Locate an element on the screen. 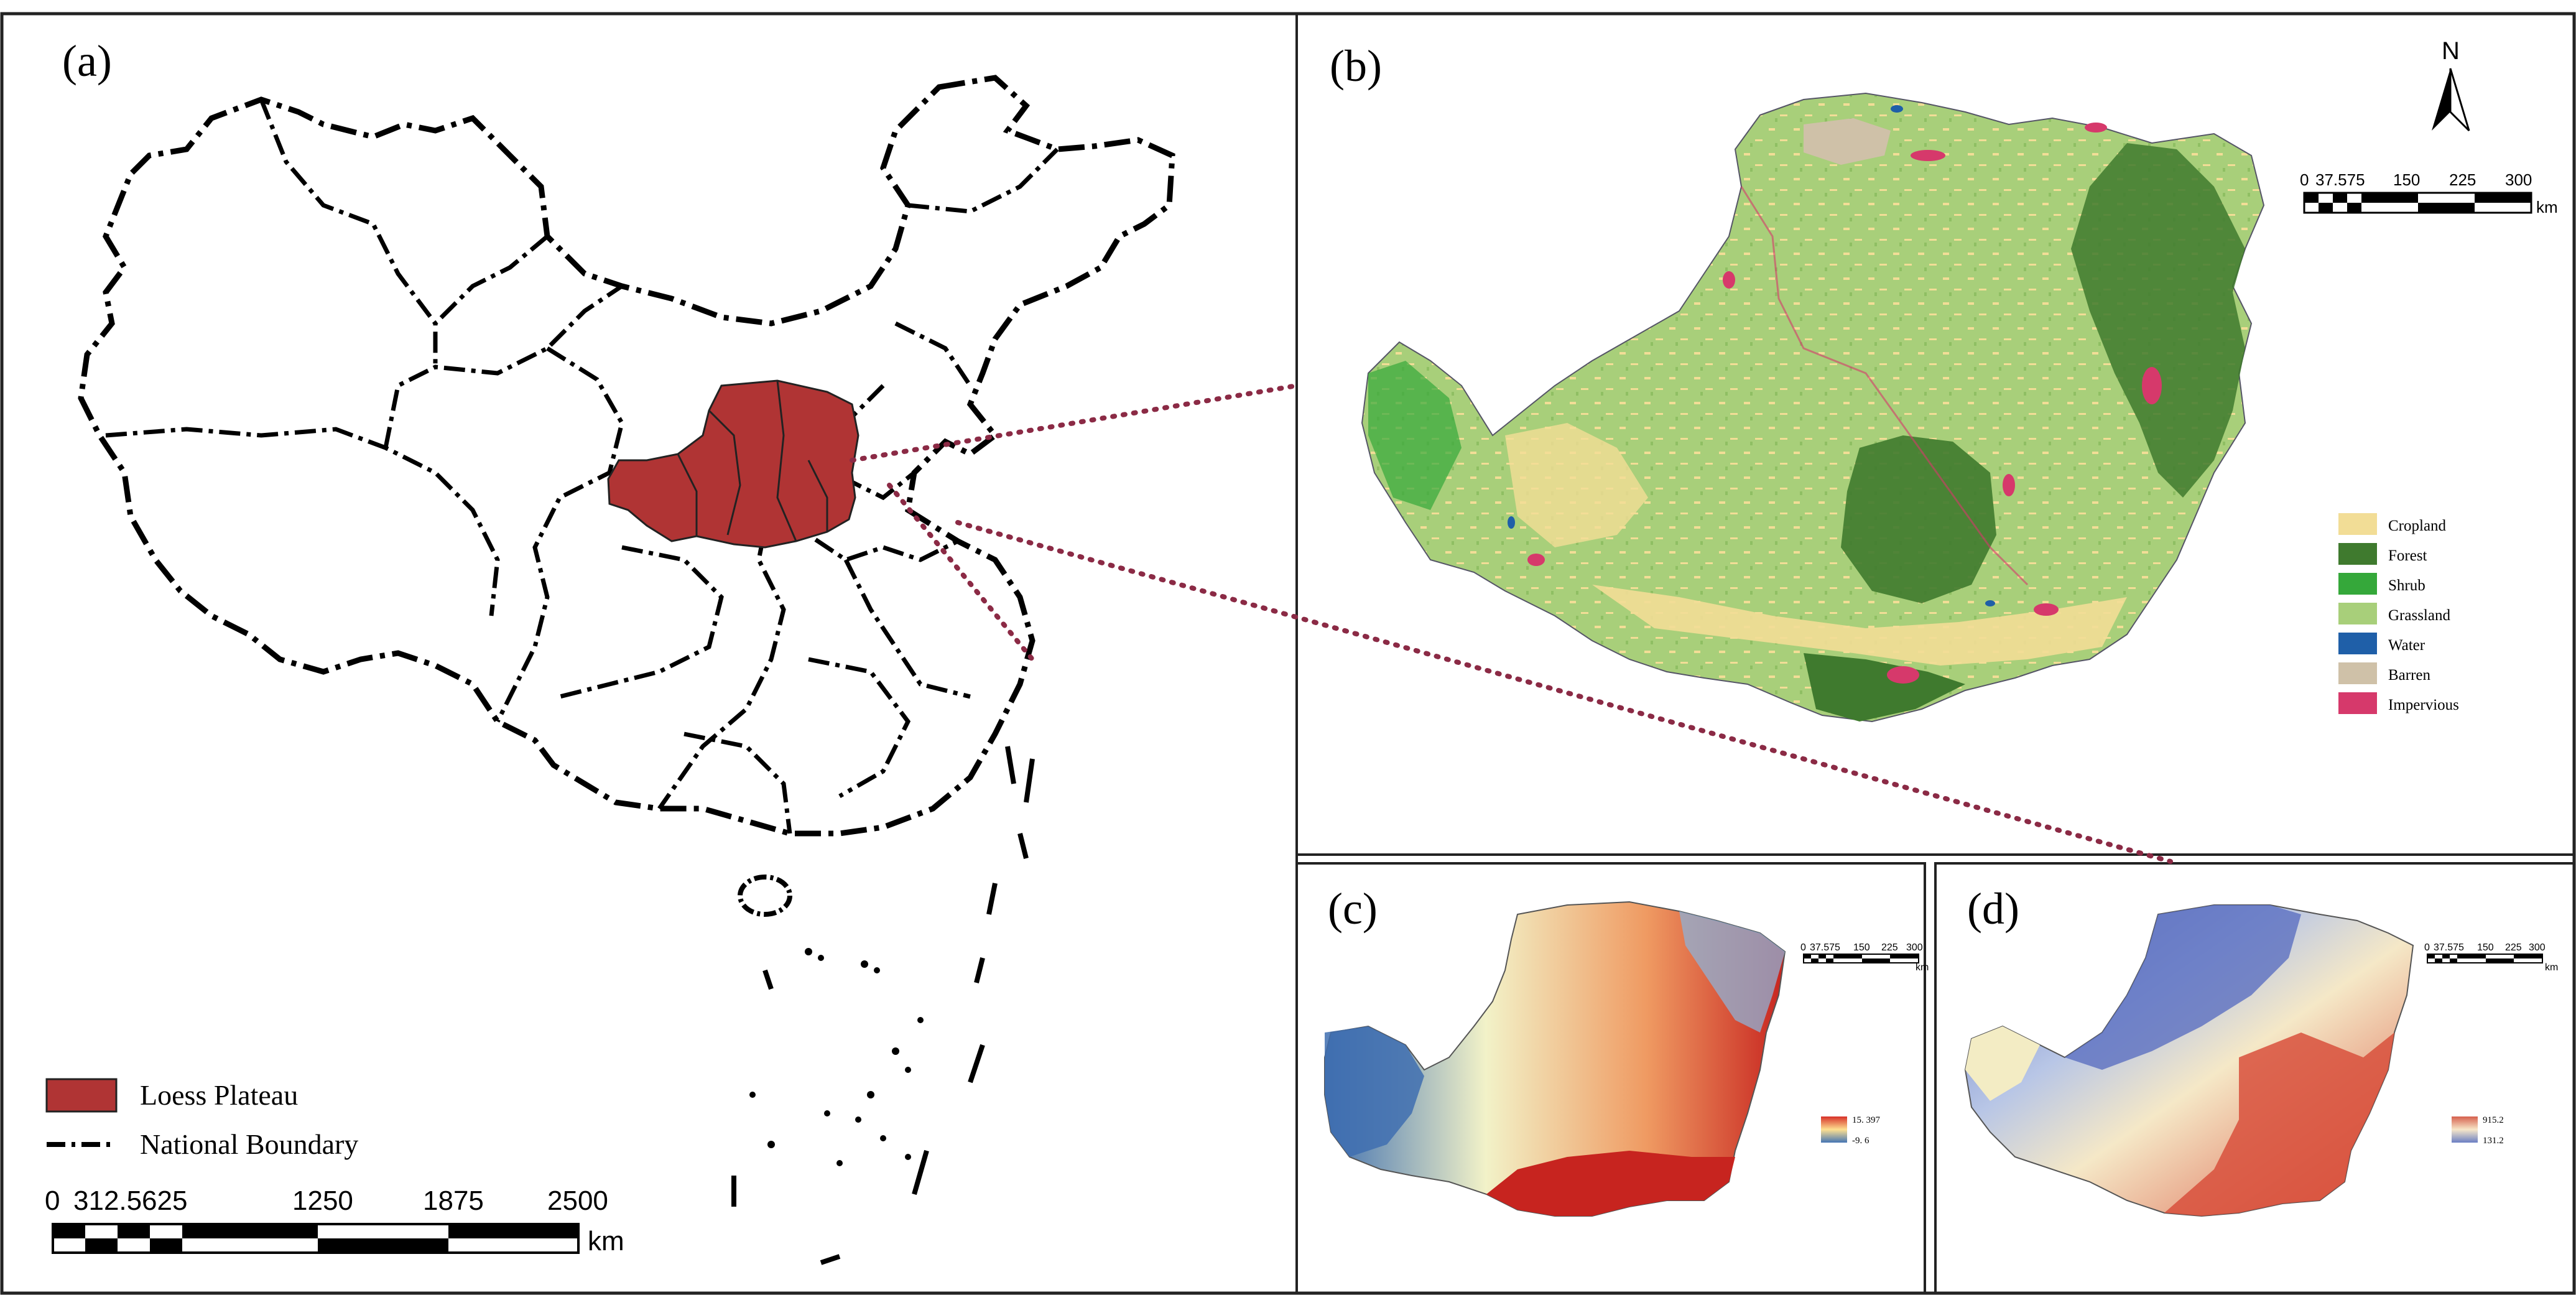 This screenshot has height=1295, width=2576. precipitation-wet-southeast is located at coordinates (2279, 1124).